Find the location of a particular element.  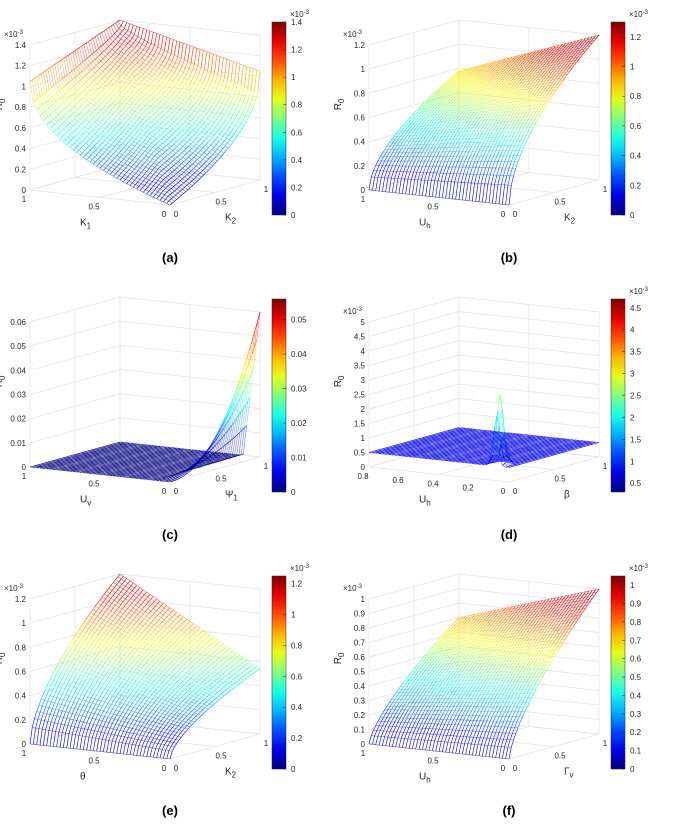

colorbar-tick-label: 2.5 is located at coordinates (636, 396).